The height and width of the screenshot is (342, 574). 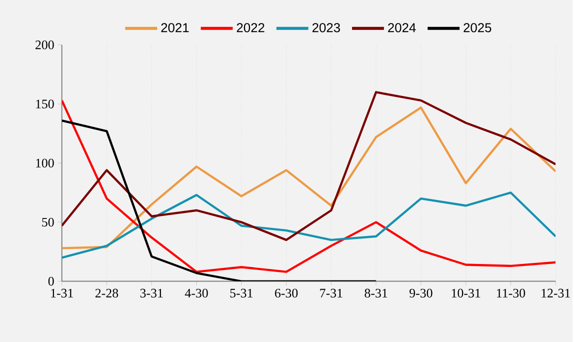 I want to click on x-tick-label: 5-31, so click(x=241, y=293).